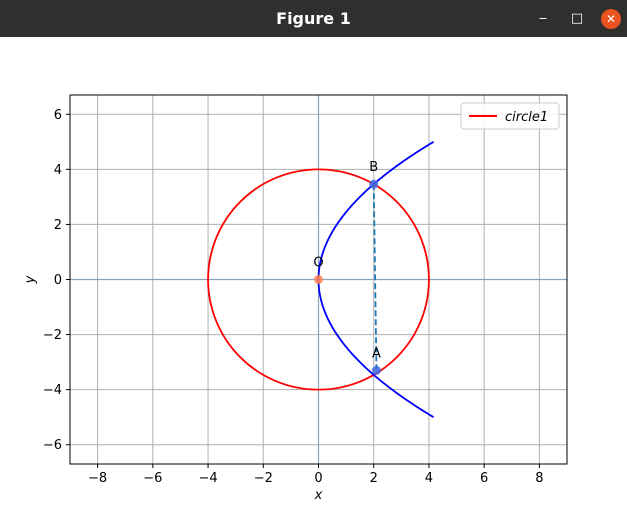 This screenshot has width=627, height=510. I want to click on y-tick-label: 6, so click(58, 115).